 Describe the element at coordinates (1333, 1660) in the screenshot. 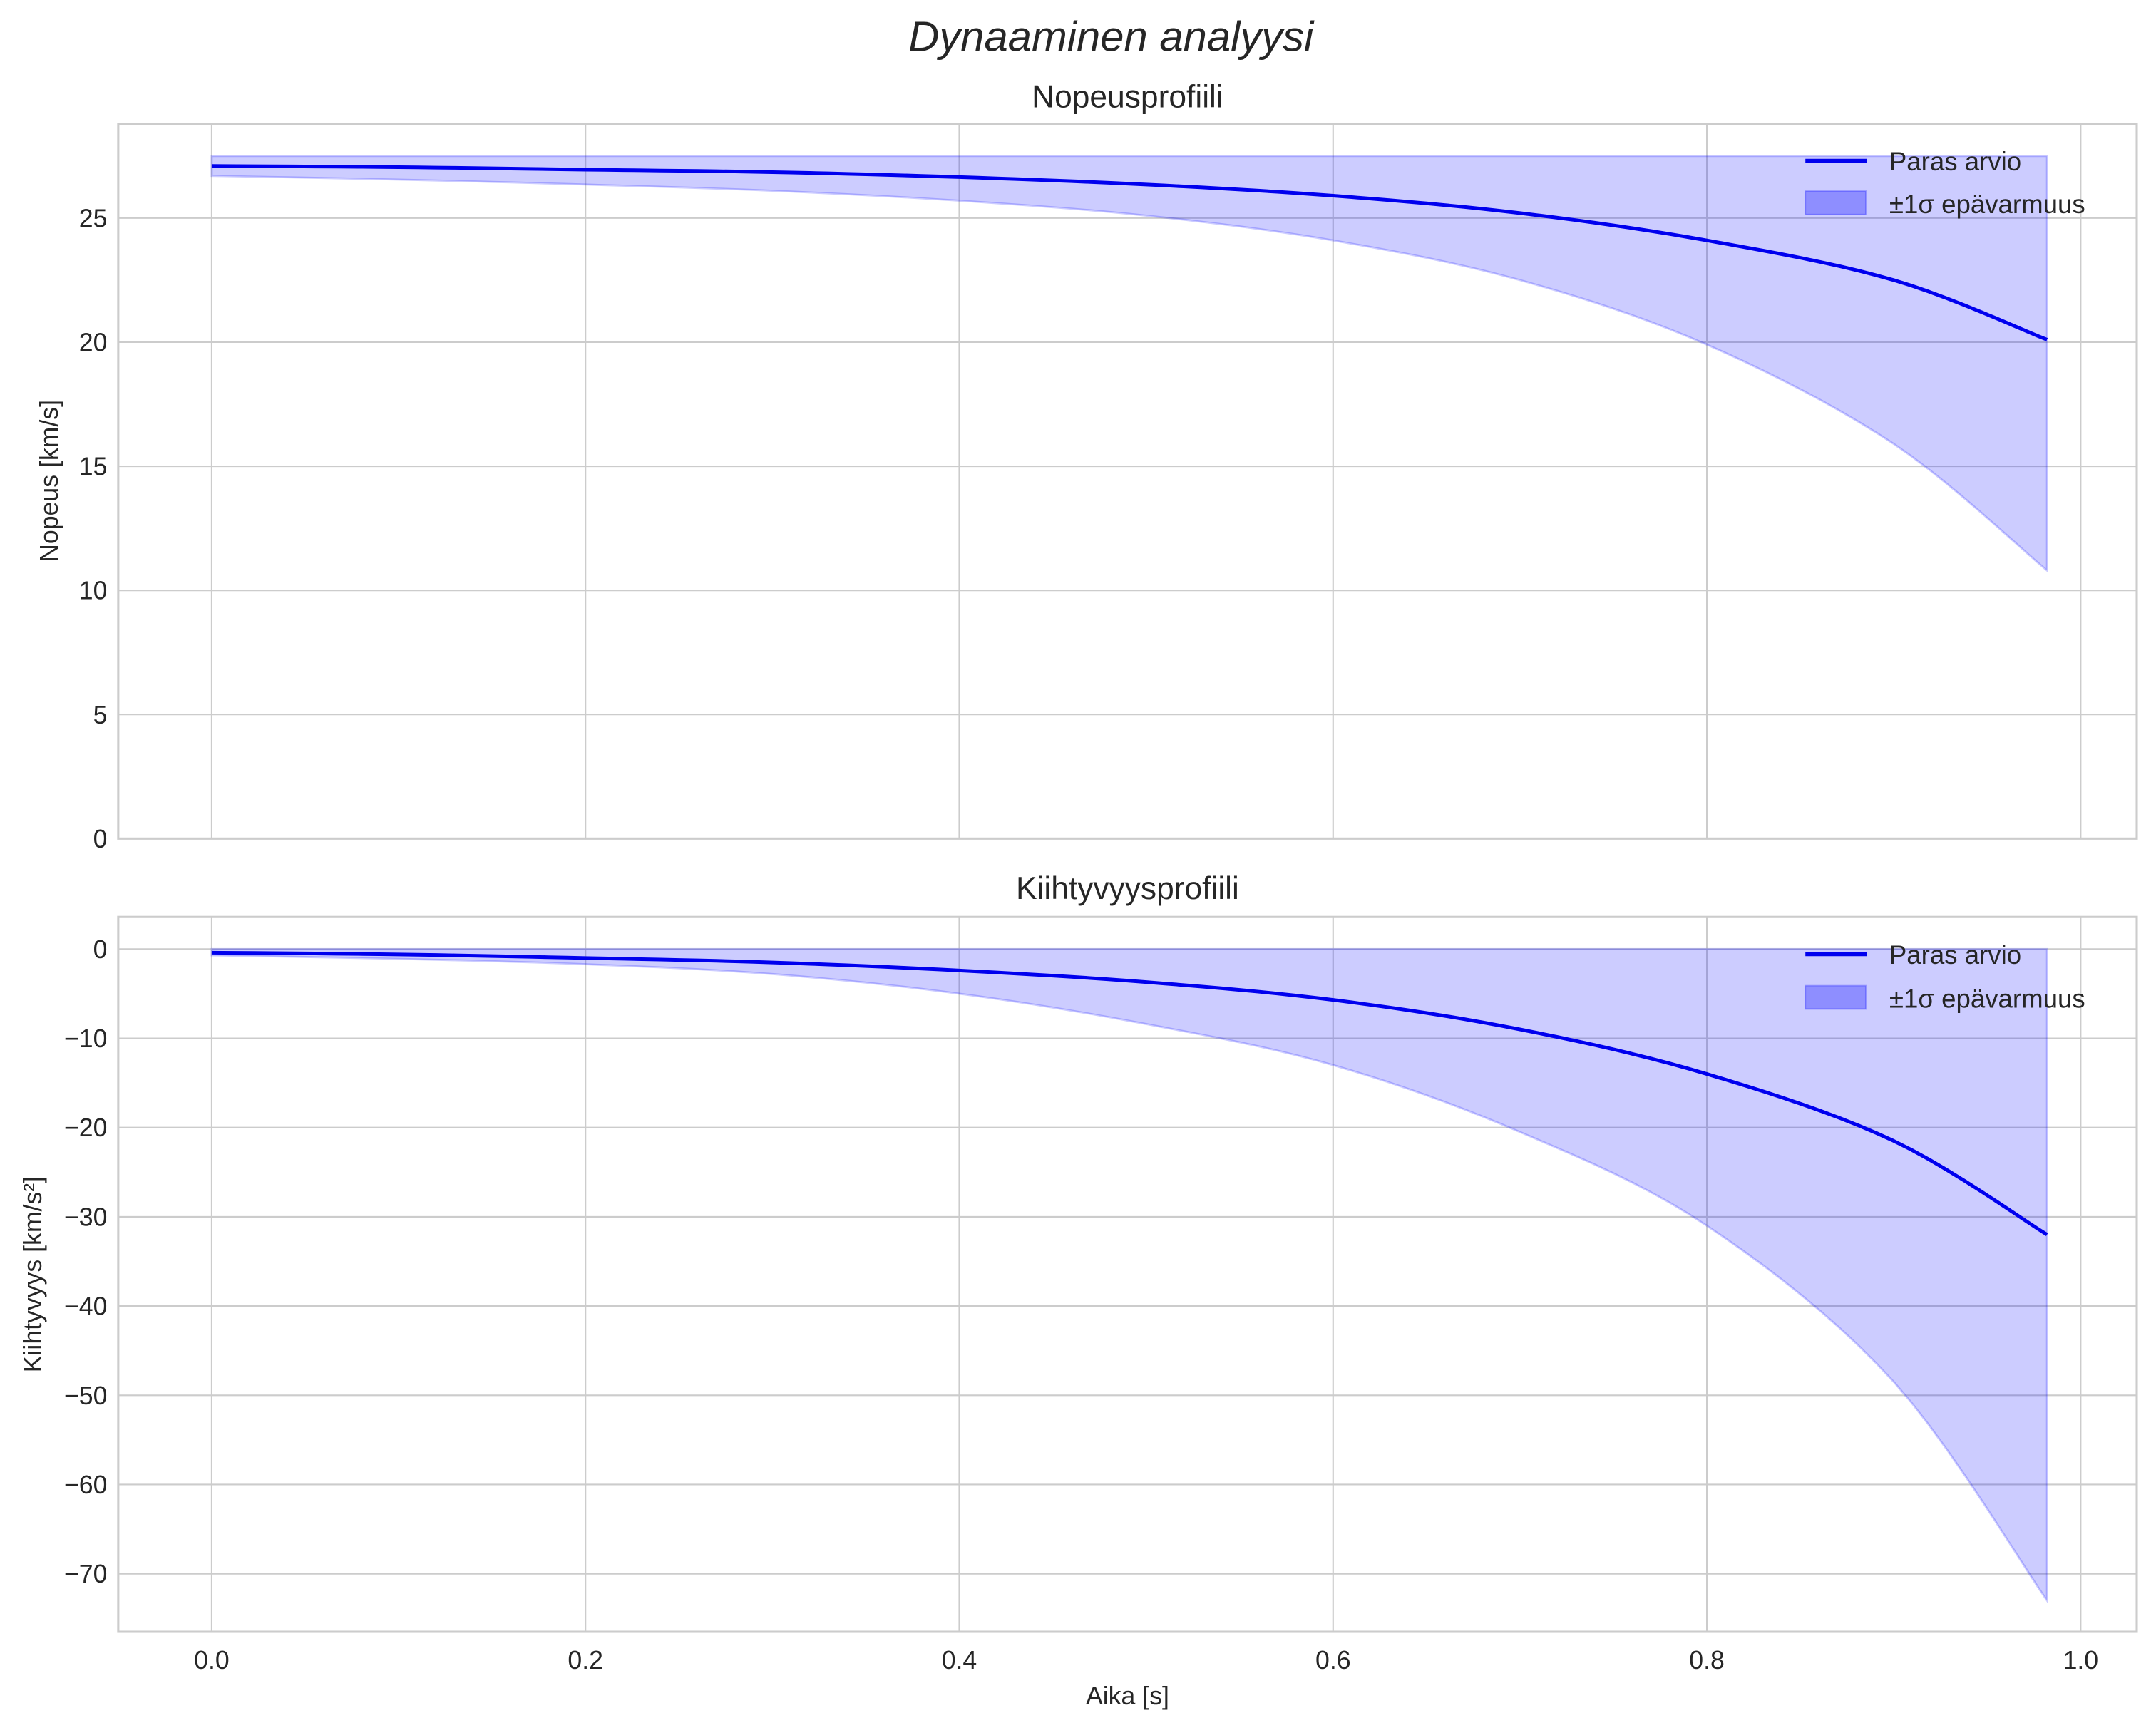

I see `x-tick-label: 0.6` at that location.